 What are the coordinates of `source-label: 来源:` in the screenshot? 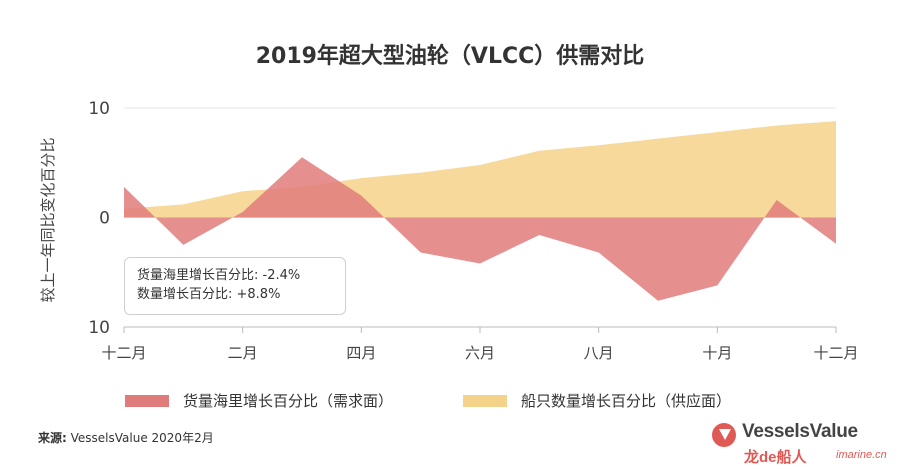 It's located at (52, 438).